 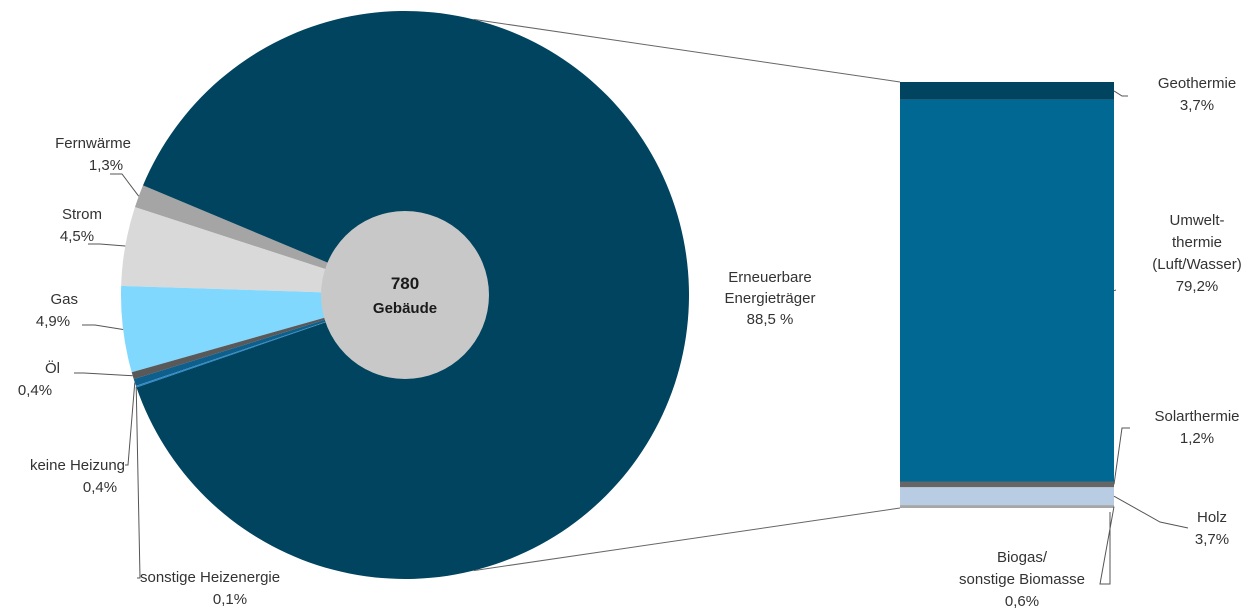 I want to click on pie-leader-strom, so click(x=106, y=245).